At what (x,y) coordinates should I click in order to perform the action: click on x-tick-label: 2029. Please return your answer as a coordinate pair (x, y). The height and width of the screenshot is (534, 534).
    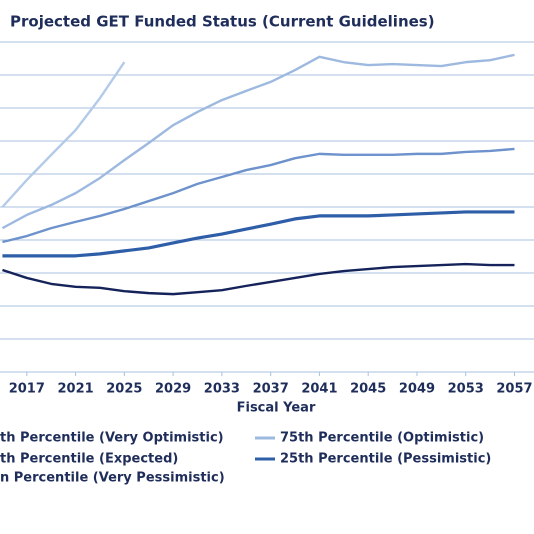
    Looking at the image, I should click on (173, 389).